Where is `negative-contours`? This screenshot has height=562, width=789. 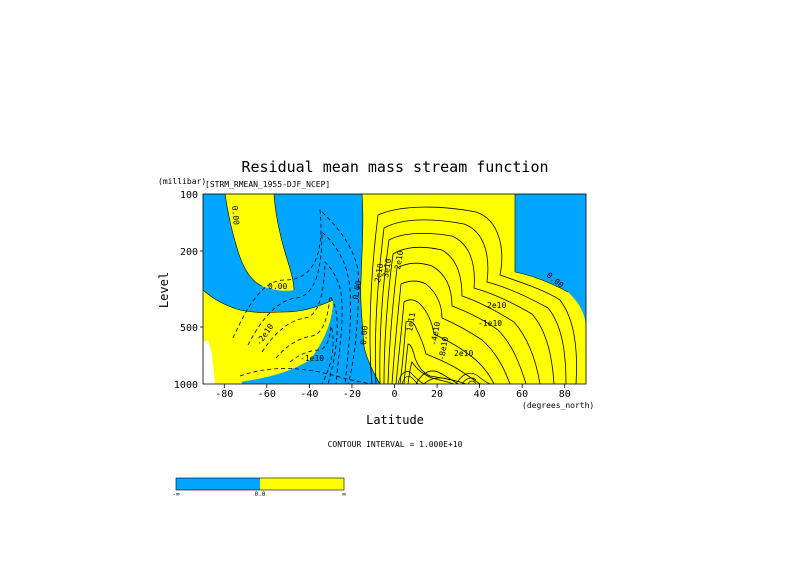 negative-contours is located at coordinates (302, 296).